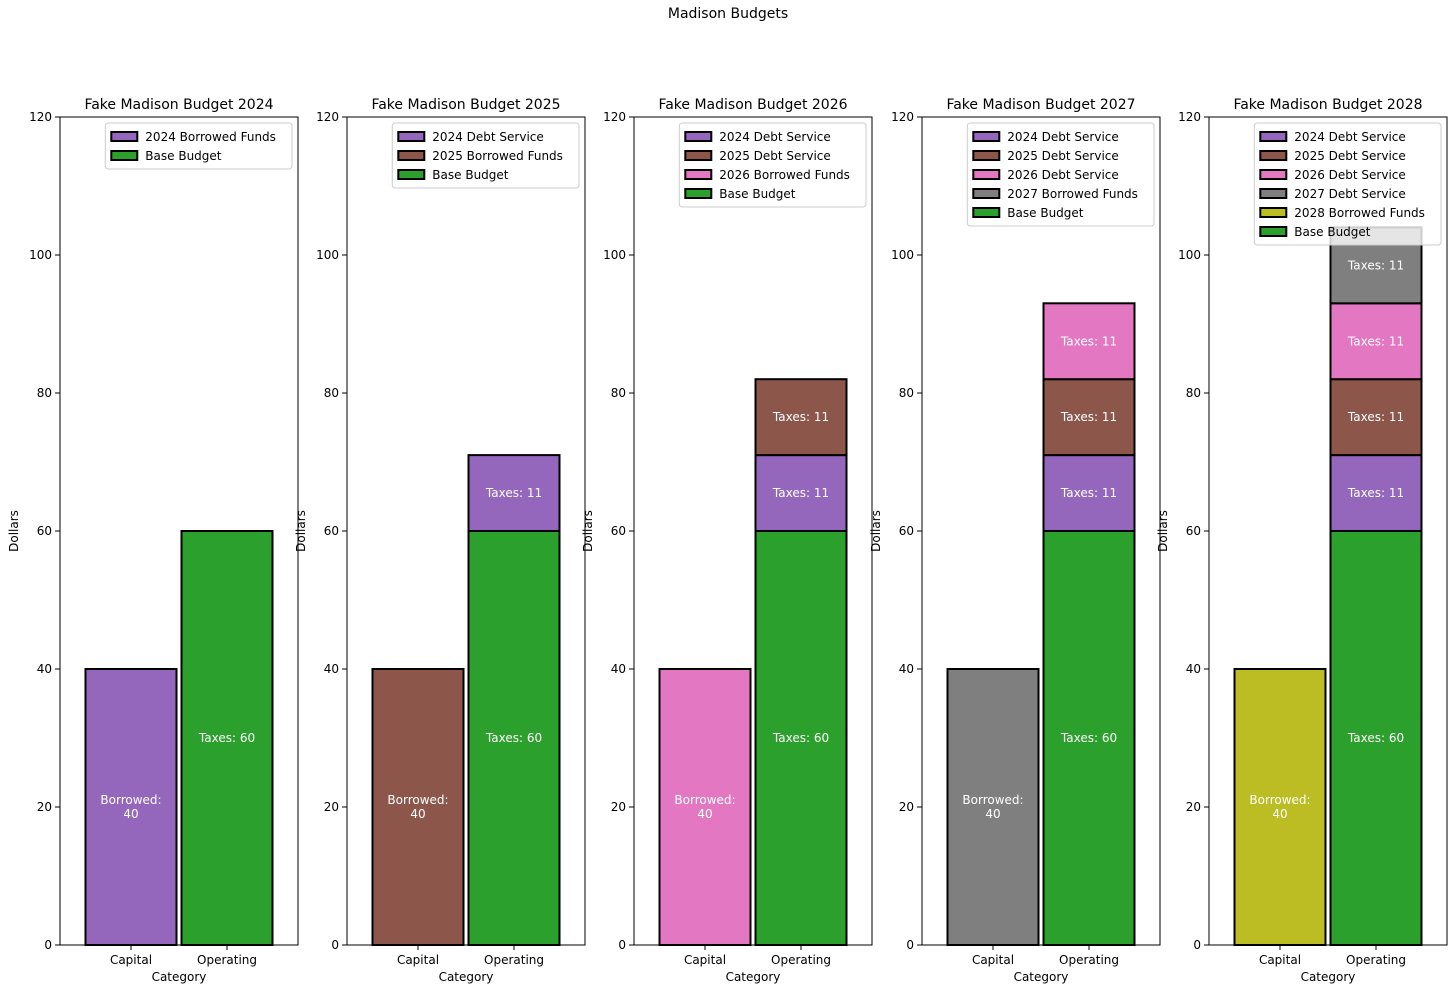 The height and width of the screenshot is (992, 1456). What do you see at coordinates (728, 14) in the screenshot?
I see `figure-title: Madison Budgets` at bounding box center [728, 14].